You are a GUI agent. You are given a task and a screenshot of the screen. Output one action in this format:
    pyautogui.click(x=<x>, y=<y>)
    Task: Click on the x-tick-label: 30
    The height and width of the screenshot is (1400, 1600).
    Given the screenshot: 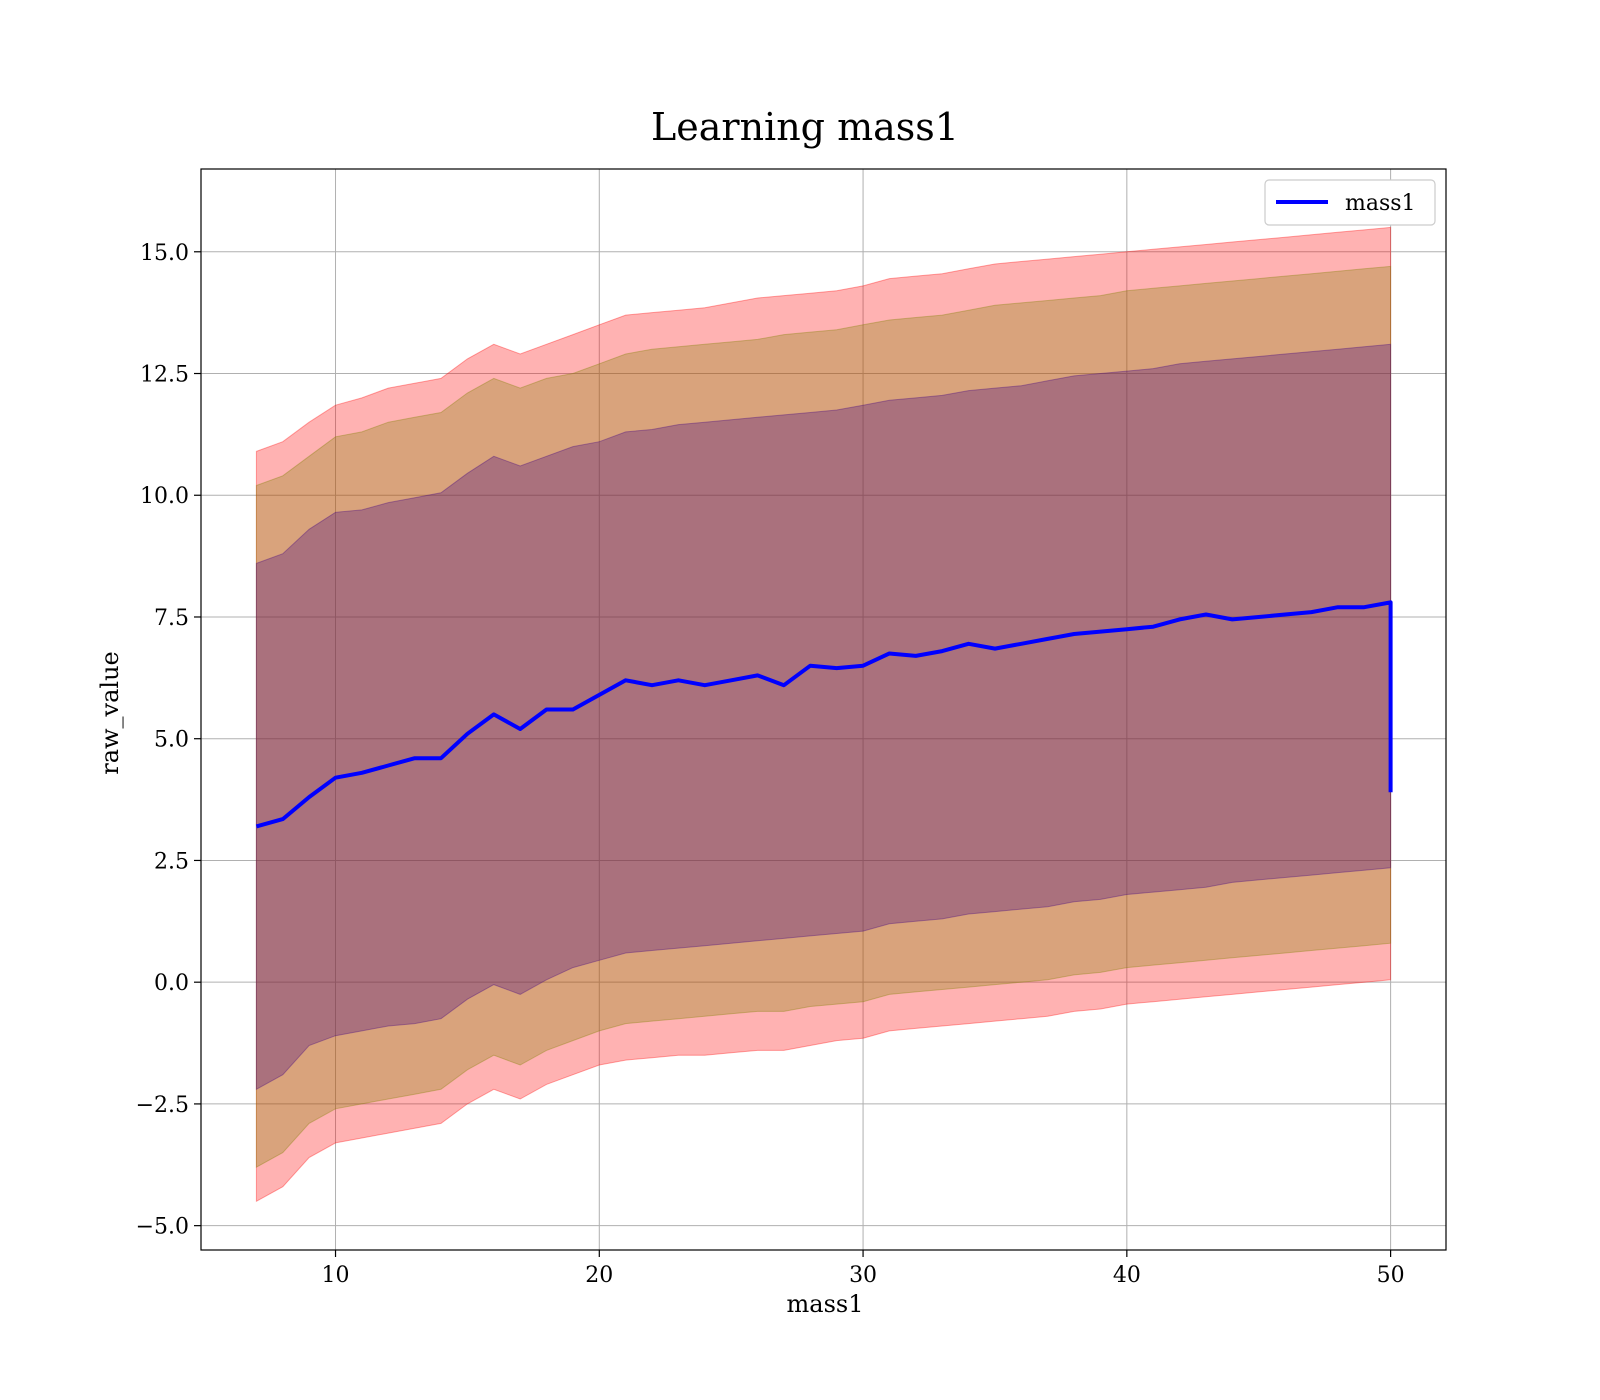 What is the action you would take?
    pyautogui.click(x=863, y=1275)
    